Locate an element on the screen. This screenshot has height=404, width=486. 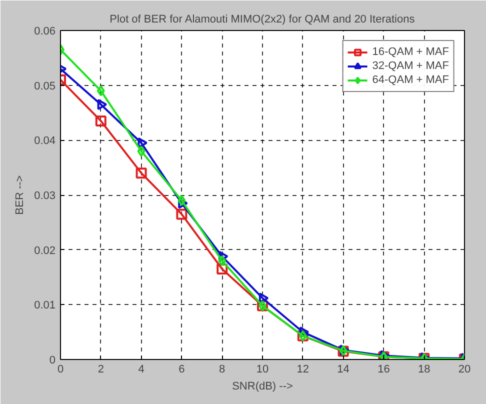
y-tick-label: 0.02 is located at coordinates (45, 250).